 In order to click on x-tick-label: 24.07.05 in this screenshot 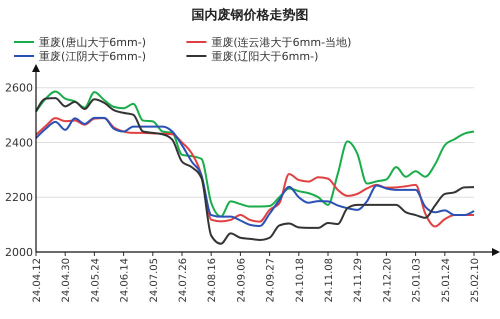, I will do `click(154, 280)`.